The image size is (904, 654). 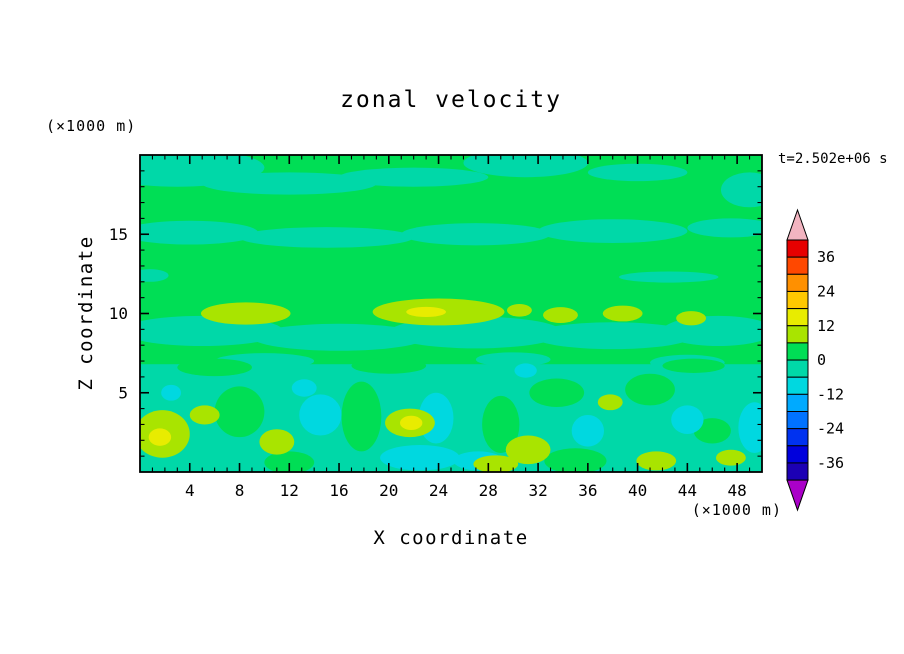 What do you see at coordinates (123, 392) in the screenshot?
I see `z-tick-label: 5` at bounding box center [123, 392].